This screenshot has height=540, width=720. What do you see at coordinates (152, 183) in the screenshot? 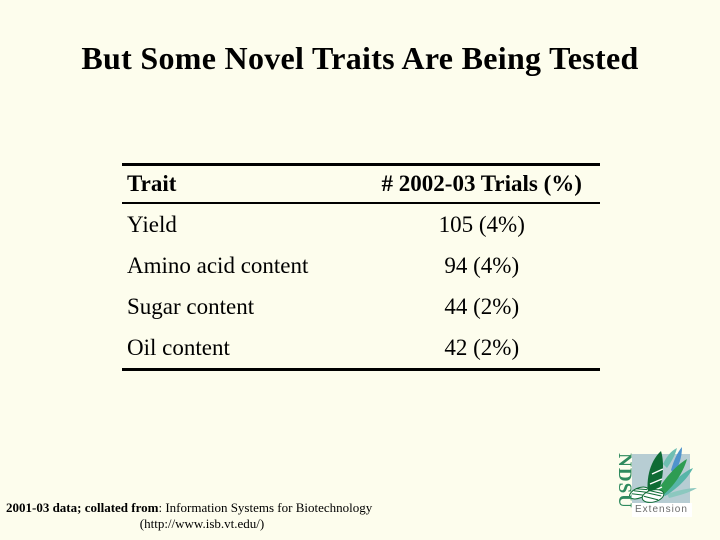
I see `column-header-trait: Trait` at bounding box center [152, 183].